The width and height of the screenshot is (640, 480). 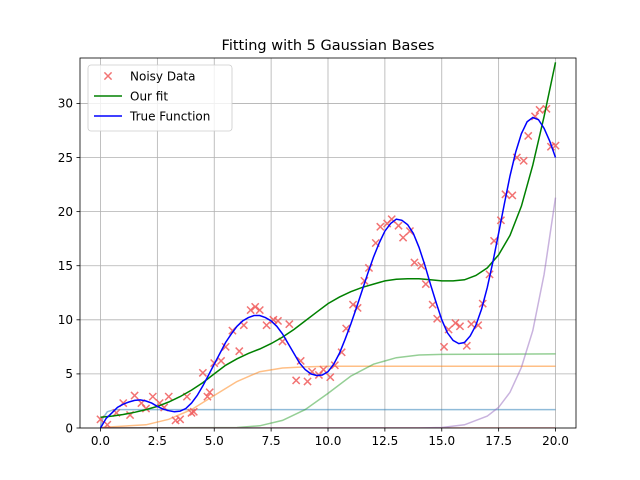 What do you see at coordinates (555, 441) in the screenshot?
I see `x-tick-label: 20.0` at bounding box center [555, 441].